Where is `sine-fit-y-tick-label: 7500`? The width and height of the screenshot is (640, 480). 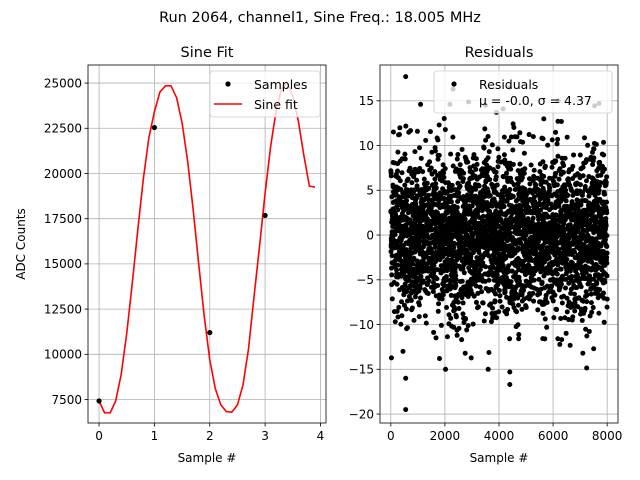 sine-fit-y-tick-label: 7500 is located at coordinates (66, 400).